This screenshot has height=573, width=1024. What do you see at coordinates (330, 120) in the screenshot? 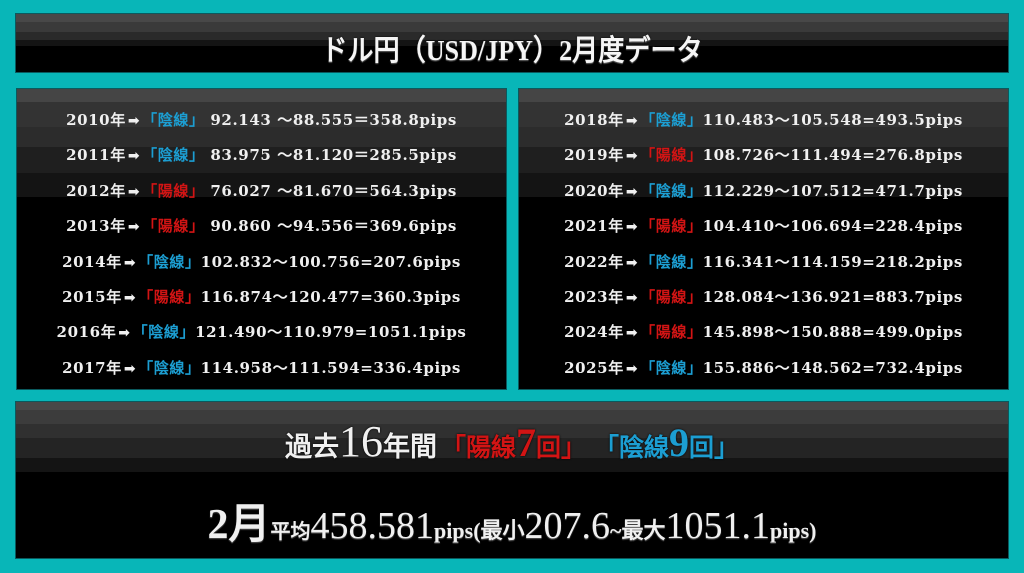
I see `price-range-text: 92.143 〜88.555＝358.8pips` at bounding box center [330, 120].